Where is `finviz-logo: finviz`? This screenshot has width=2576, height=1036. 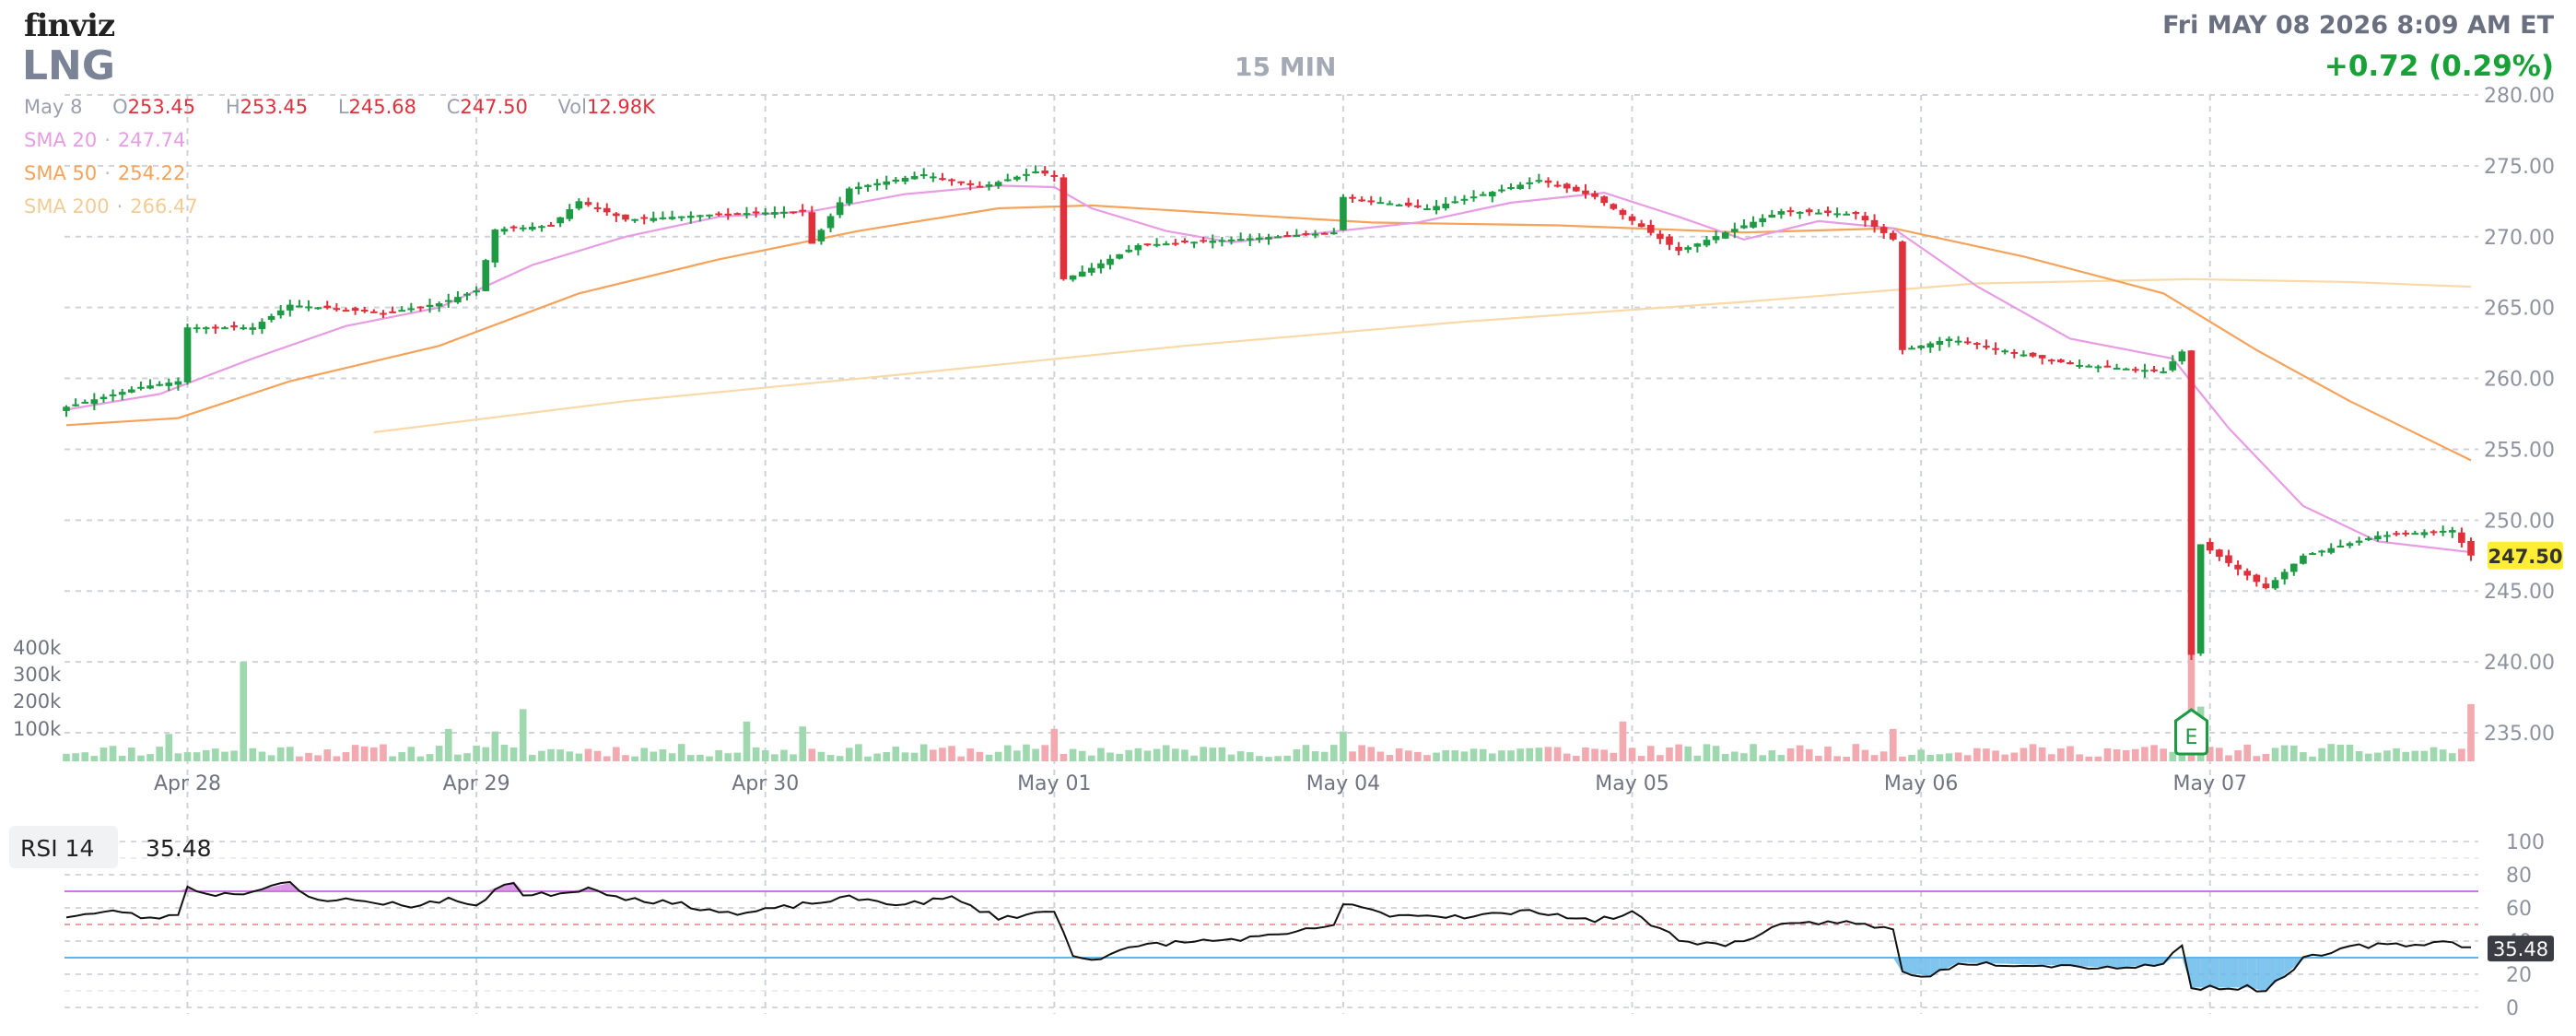 finviz-logo: finviz is located at coordinates (69, 25).